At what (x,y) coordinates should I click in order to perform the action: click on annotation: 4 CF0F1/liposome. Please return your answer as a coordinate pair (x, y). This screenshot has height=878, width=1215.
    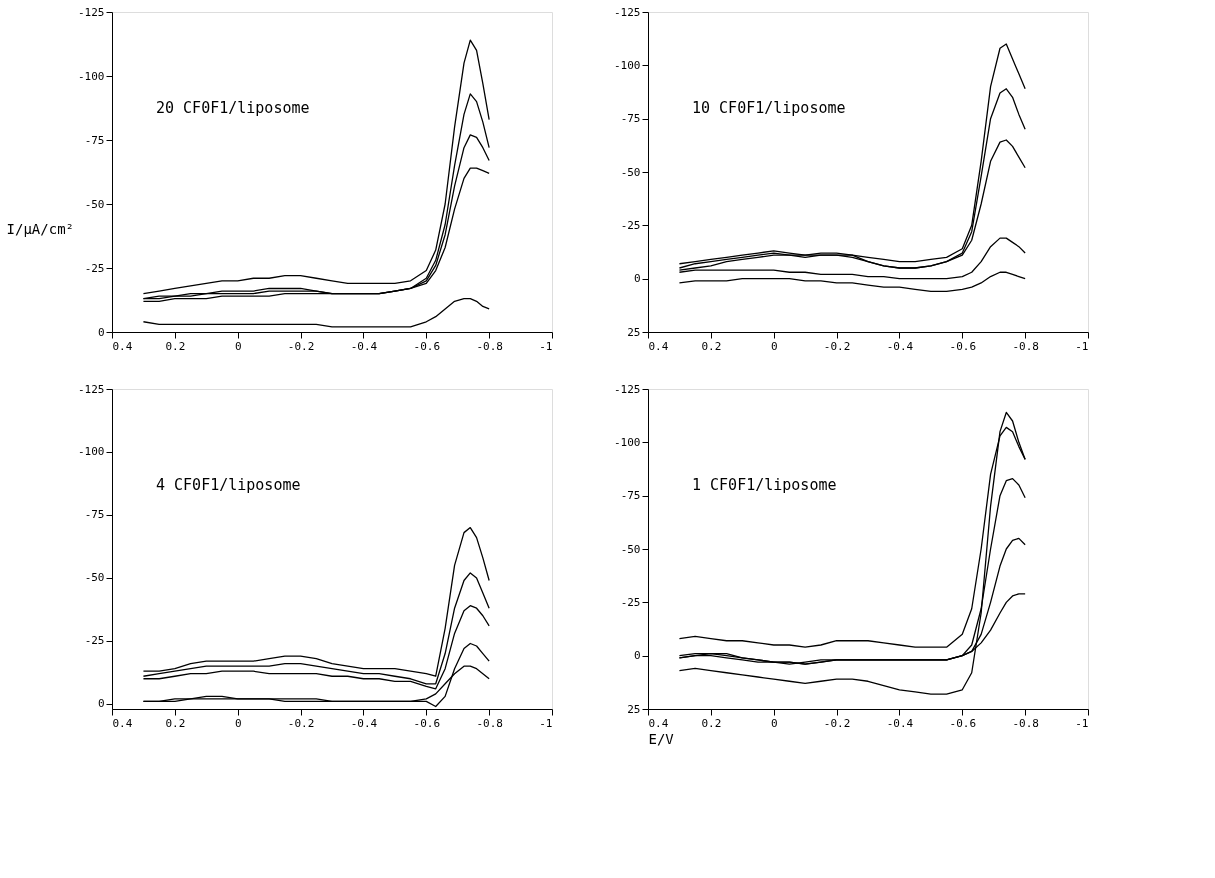
    Looking at the image, I should click on (228, 485).